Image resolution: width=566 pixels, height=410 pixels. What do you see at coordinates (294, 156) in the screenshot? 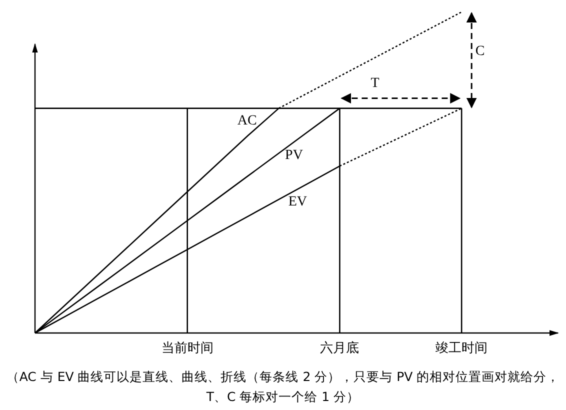
I see `series-label: PV` at bounding box center [294, 156].